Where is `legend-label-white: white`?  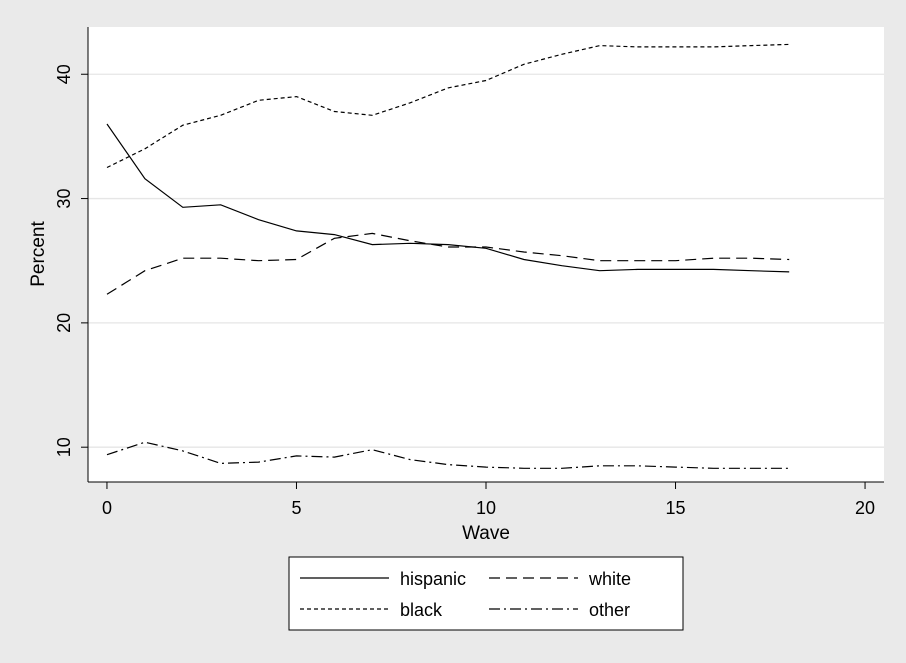 legend-label-white: white is located at coordinates (609, 579).